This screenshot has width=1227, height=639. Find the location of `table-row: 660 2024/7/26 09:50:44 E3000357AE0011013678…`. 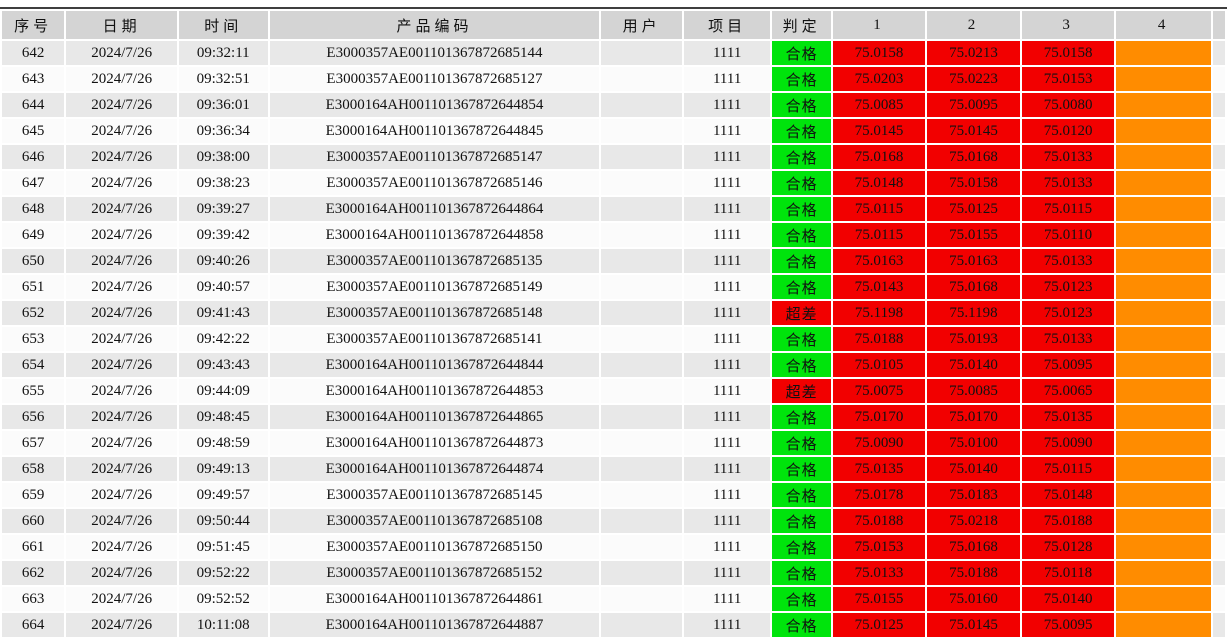

table-row: 660 2024/7/26 09:50:44 E3000357AE0011013678… is located at coordinates (613, 521).